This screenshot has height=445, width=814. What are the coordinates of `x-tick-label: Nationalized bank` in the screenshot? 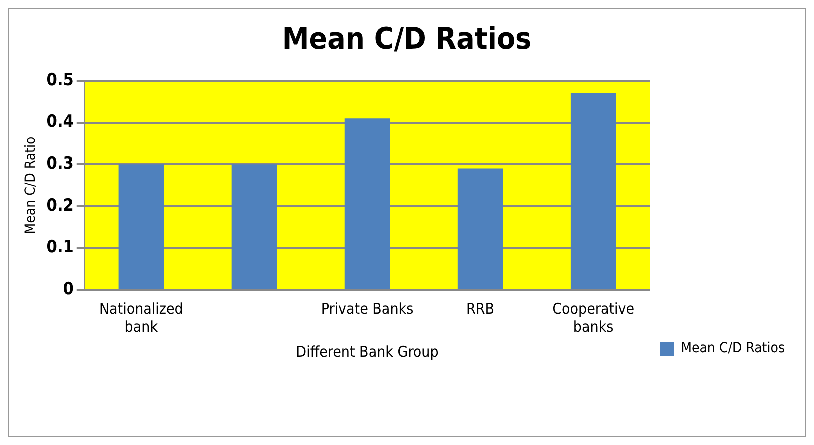 It's located at (141, 318).